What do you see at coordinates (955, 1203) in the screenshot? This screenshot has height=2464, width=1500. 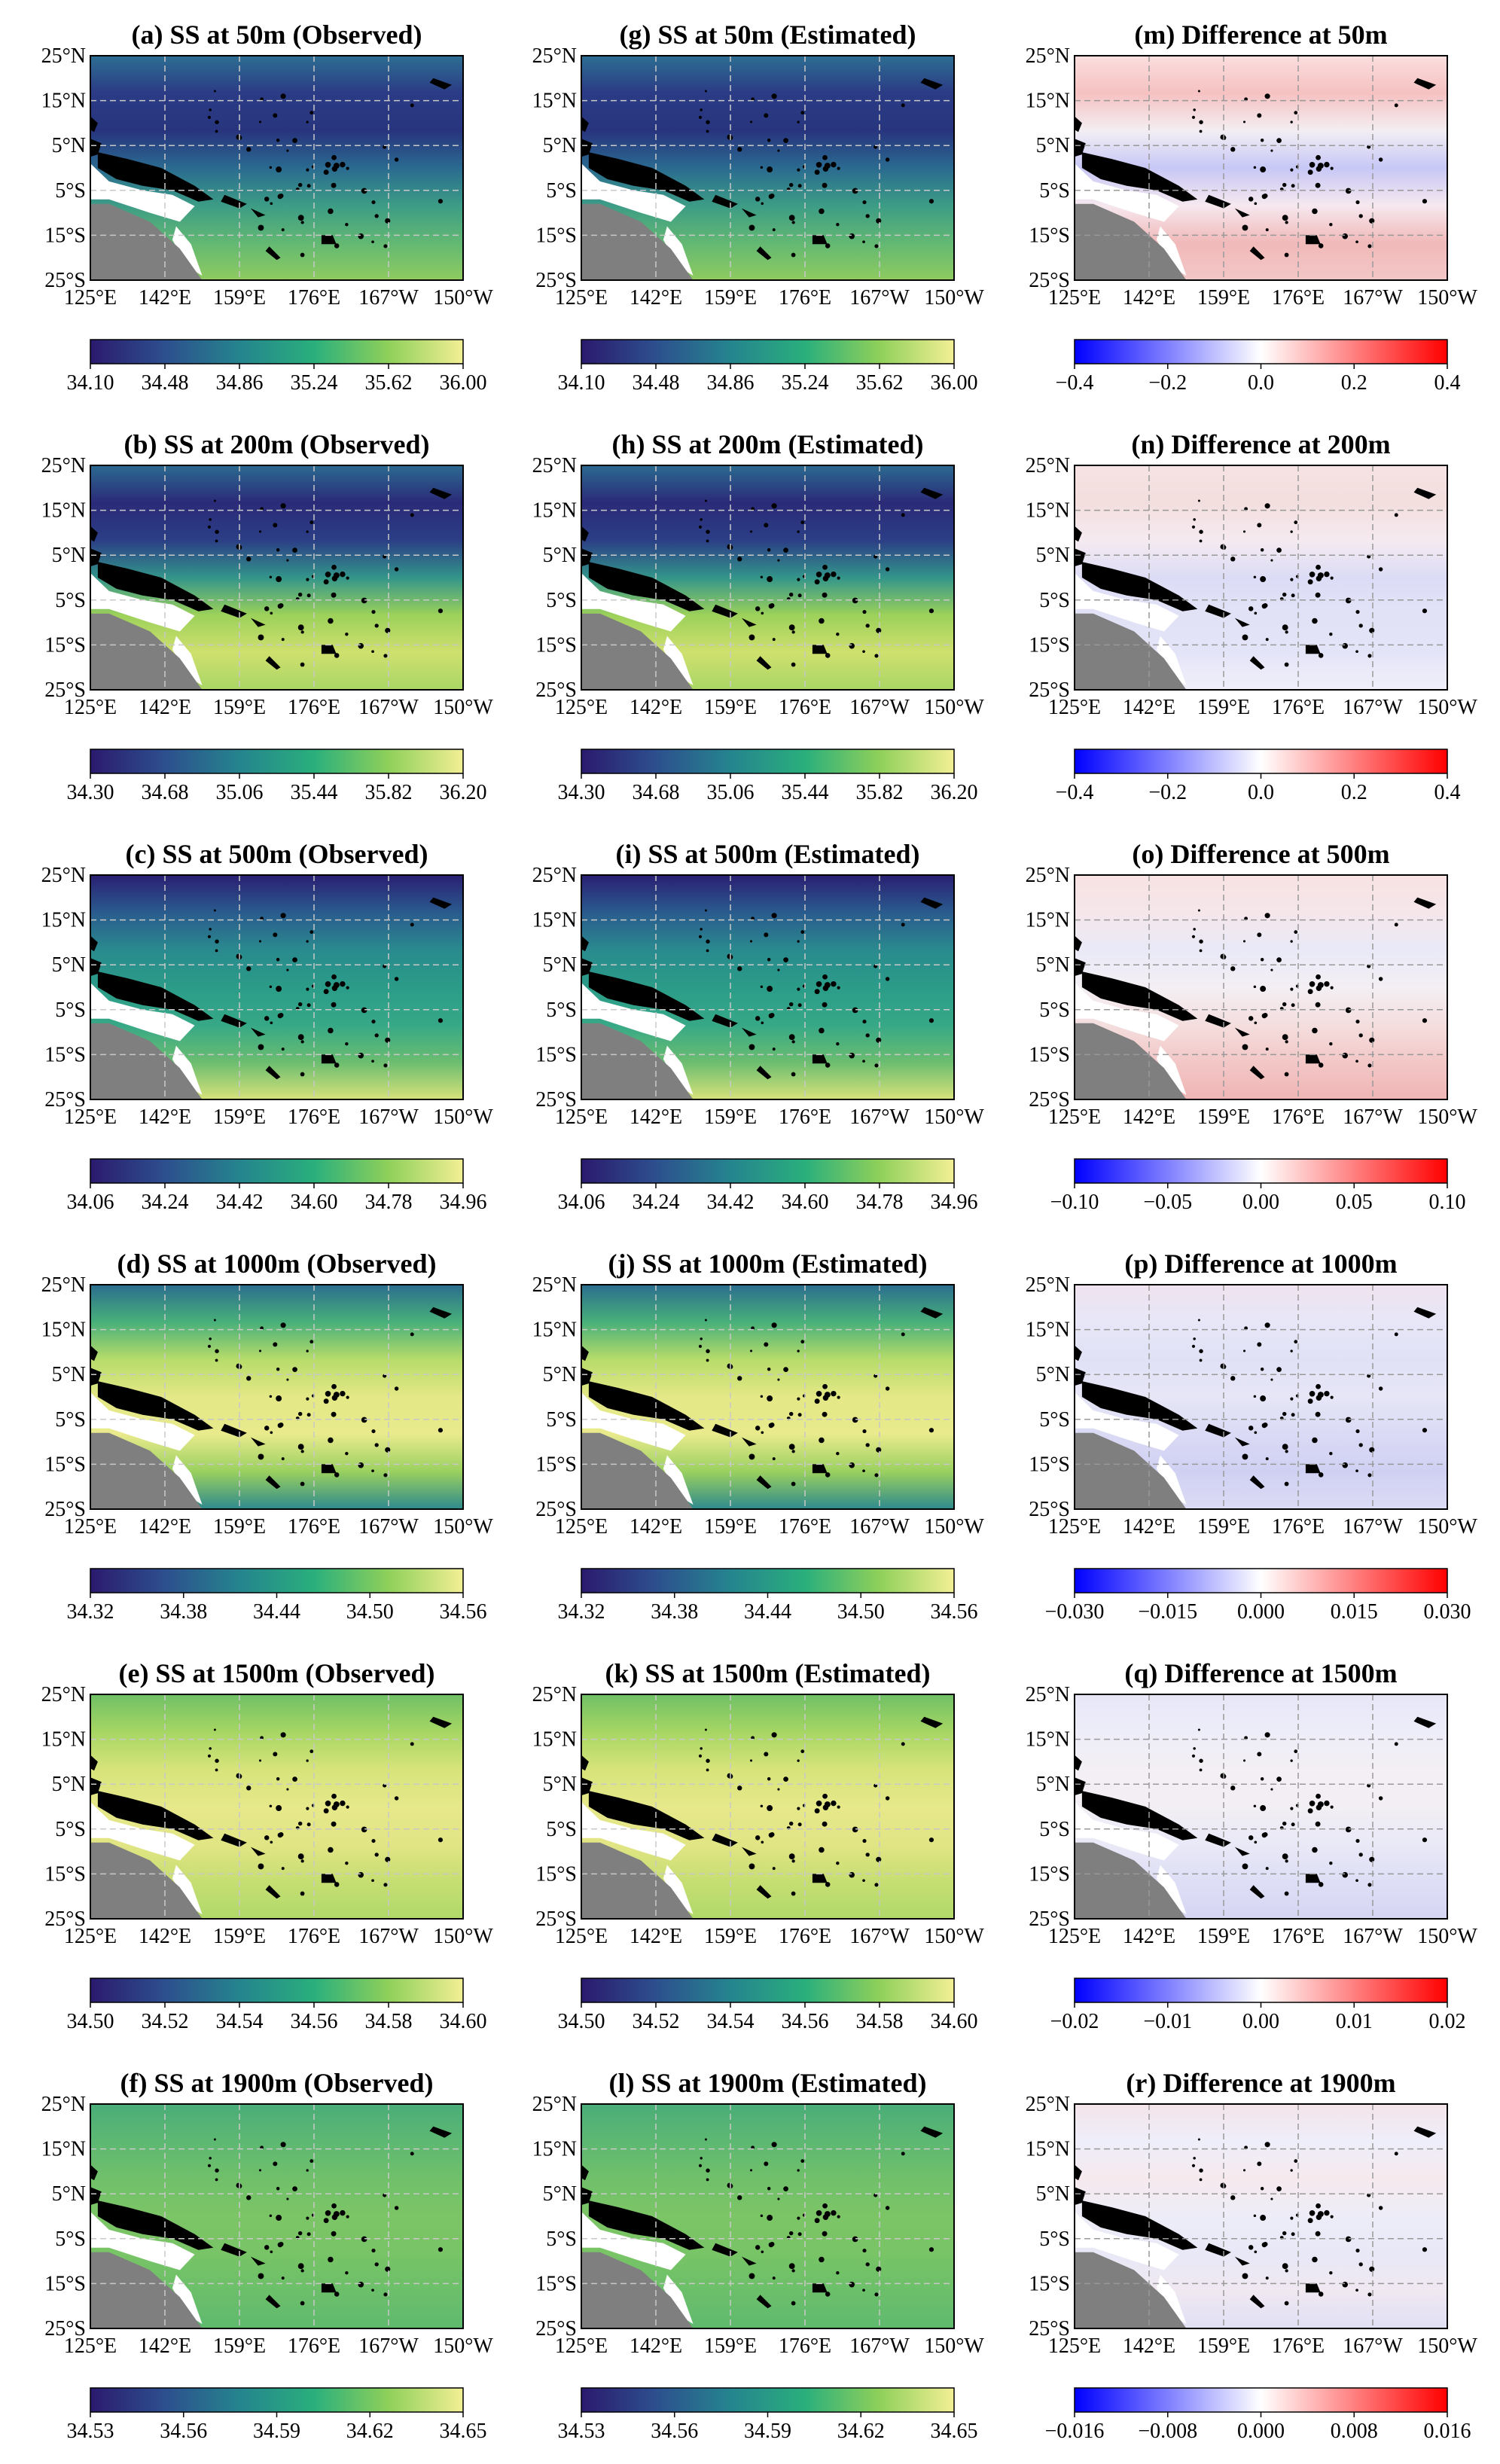 I see `colorbar-tick-label: 34.96` at bounding box center [955, 1203].